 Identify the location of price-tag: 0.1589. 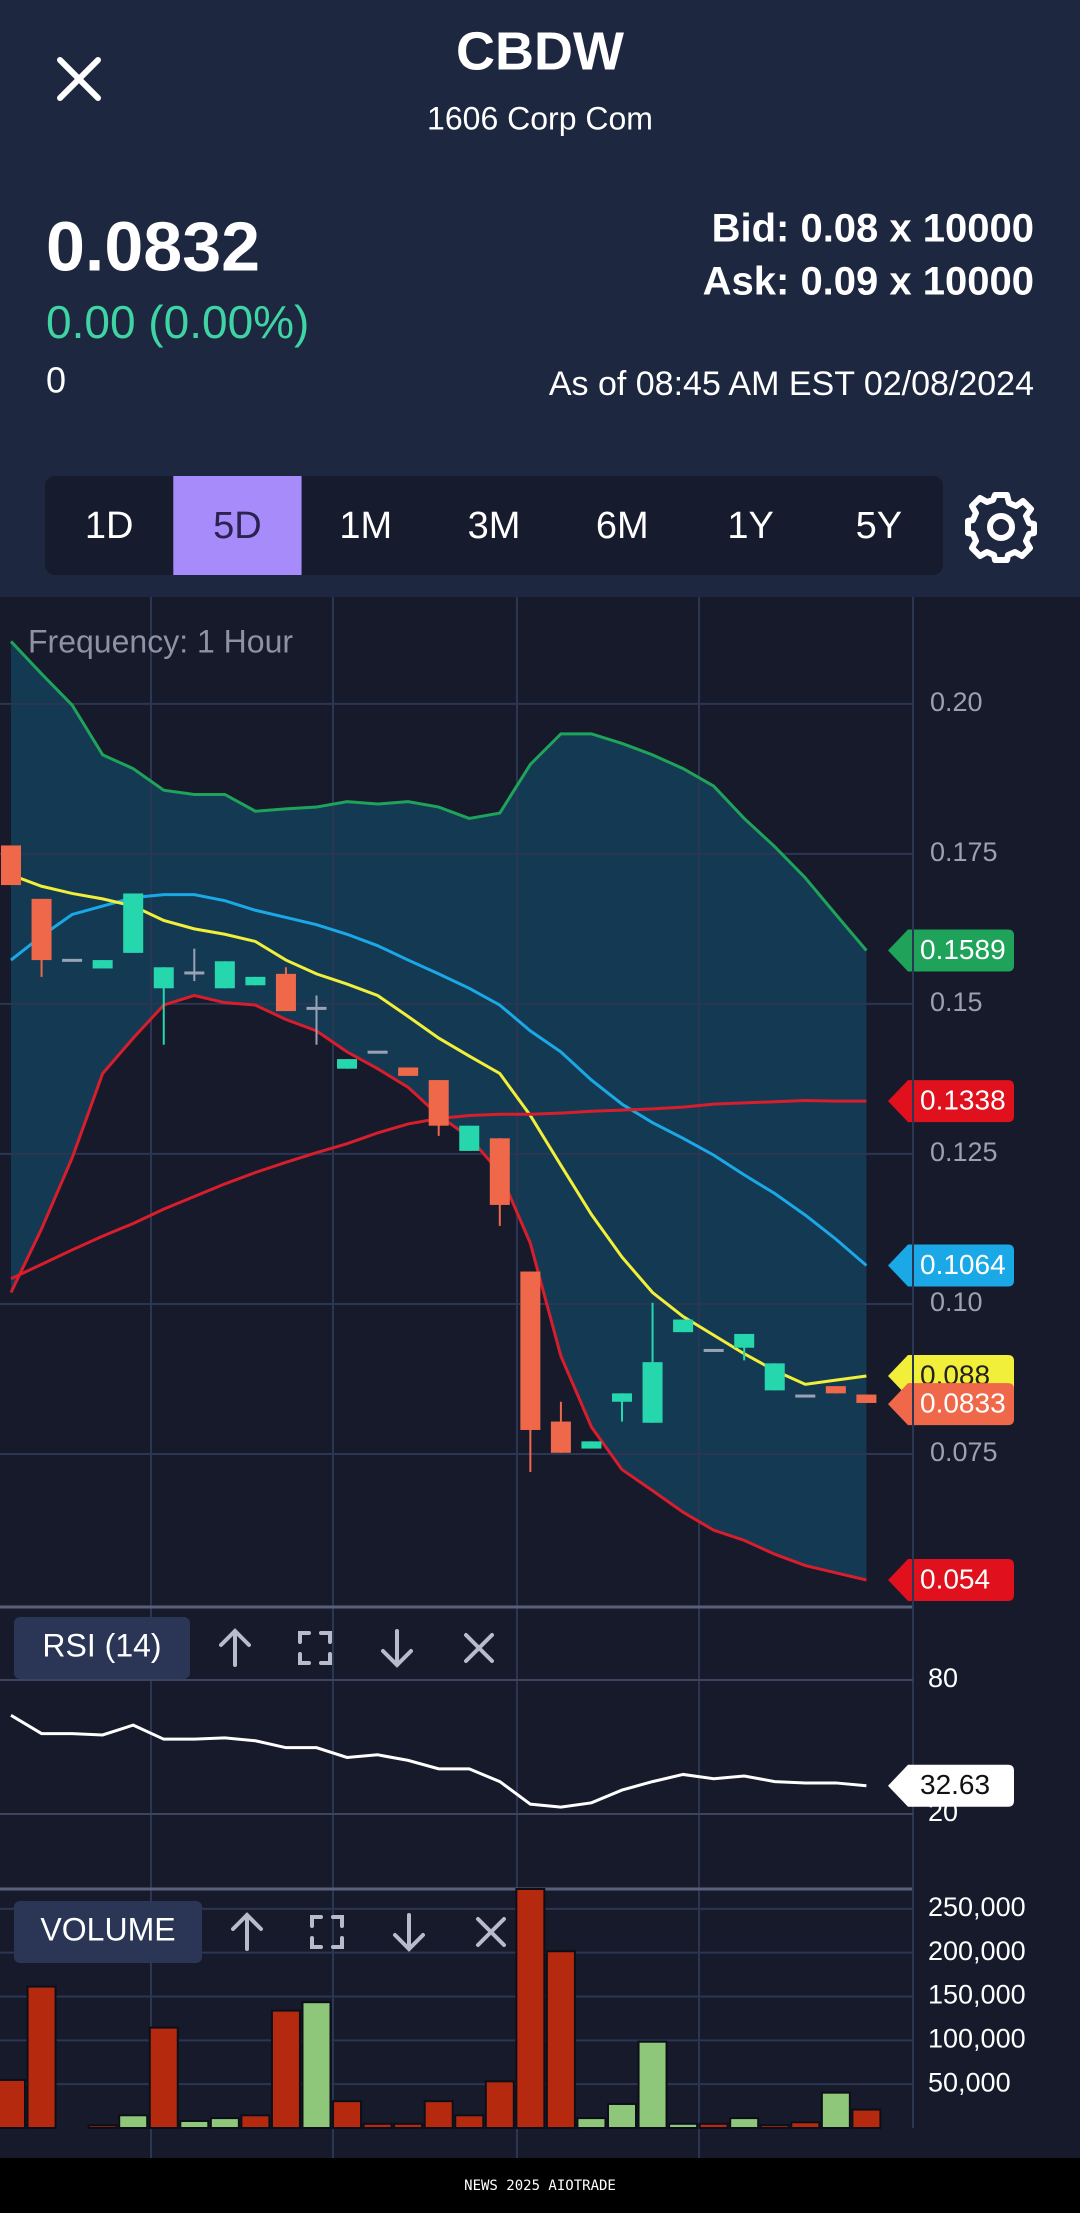
(951, 950).